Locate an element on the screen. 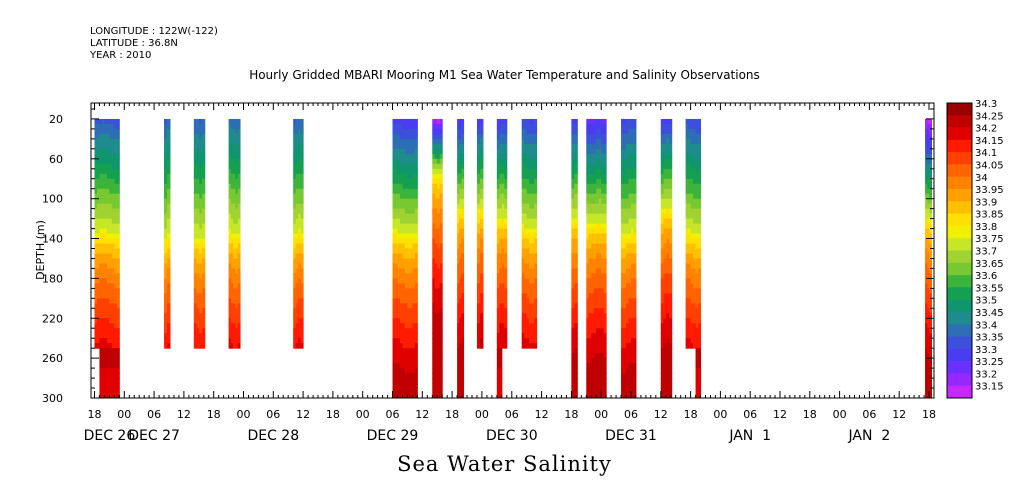  y-tick-label: 100 is located at coordinates (52, 199).